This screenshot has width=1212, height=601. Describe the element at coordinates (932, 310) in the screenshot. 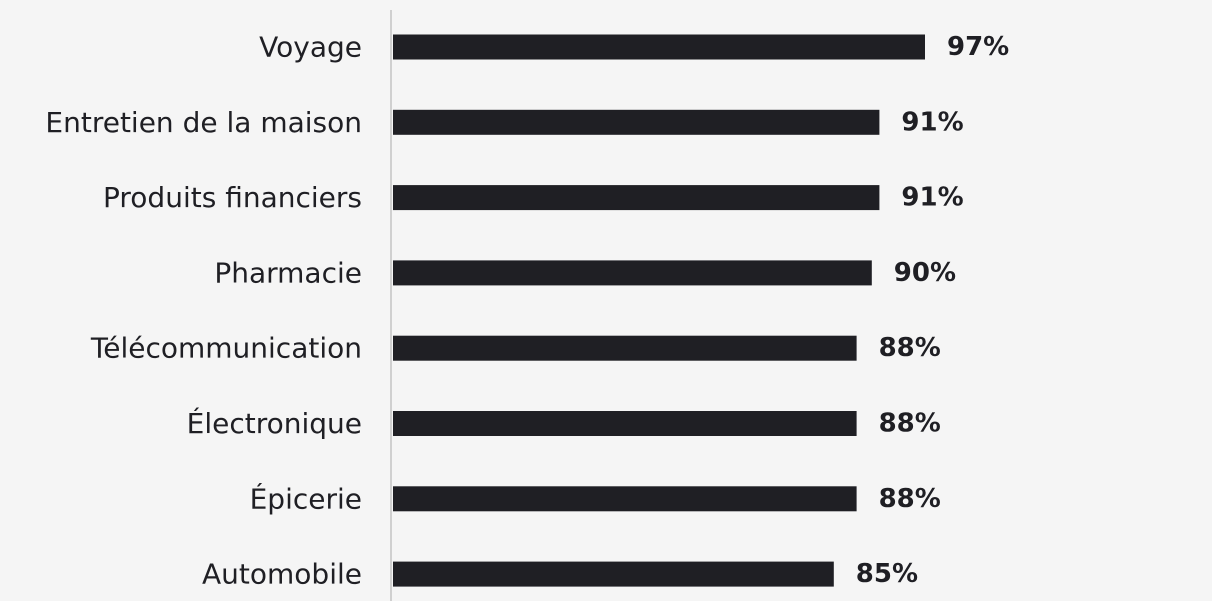

I see `value-labels-group: 97% 91% 91% 90% 88% 88% 88% 85%` at that location.